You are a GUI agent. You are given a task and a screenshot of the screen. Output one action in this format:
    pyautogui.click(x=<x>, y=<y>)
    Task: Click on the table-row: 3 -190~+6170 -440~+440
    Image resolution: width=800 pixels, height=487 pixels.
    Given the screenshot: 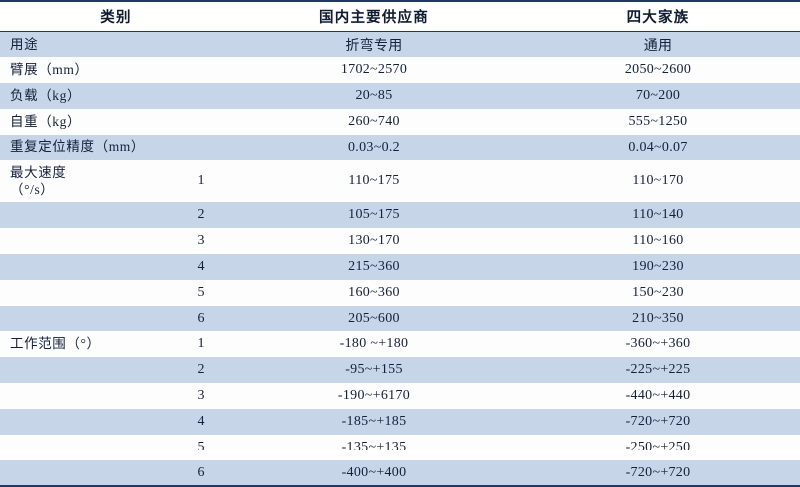 What is the action you would take?
    pyautogui.click(x=400, y=396)
    